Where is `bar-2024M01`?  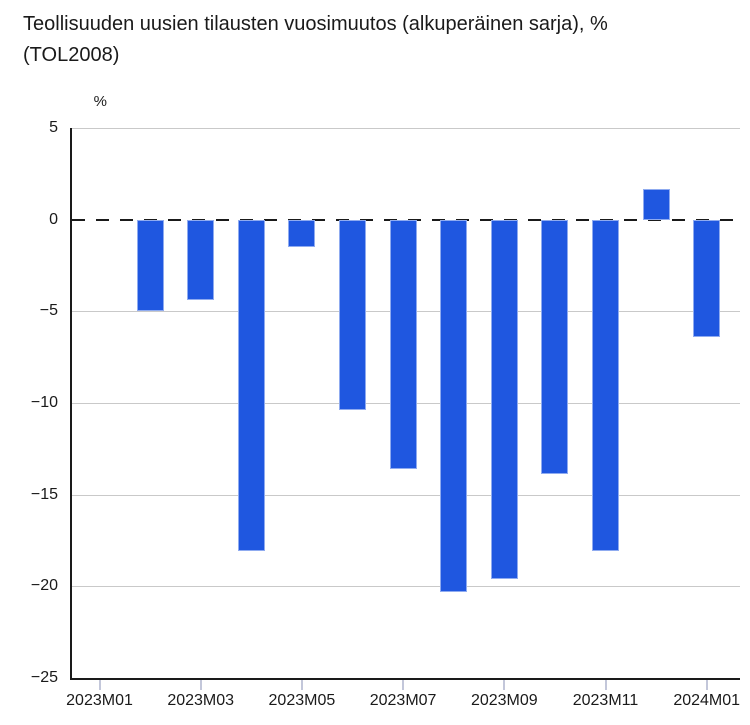
bar-2024M01 is located at coordinates (707, 278).